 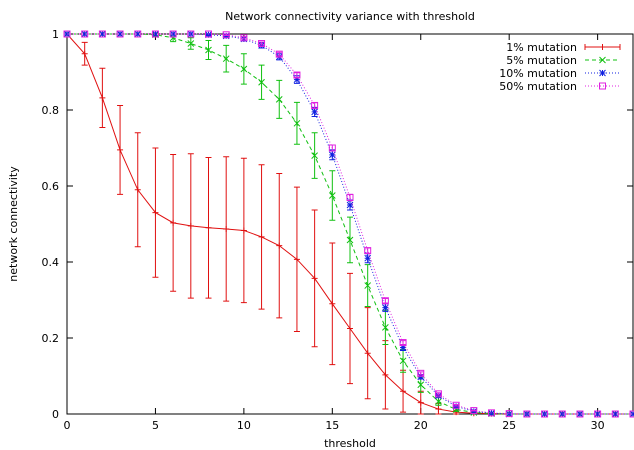 What do you see at coordinates (350, 443) in the screenshot?
I see `x-axis-title: threshold` at bounding box center [350, 443].